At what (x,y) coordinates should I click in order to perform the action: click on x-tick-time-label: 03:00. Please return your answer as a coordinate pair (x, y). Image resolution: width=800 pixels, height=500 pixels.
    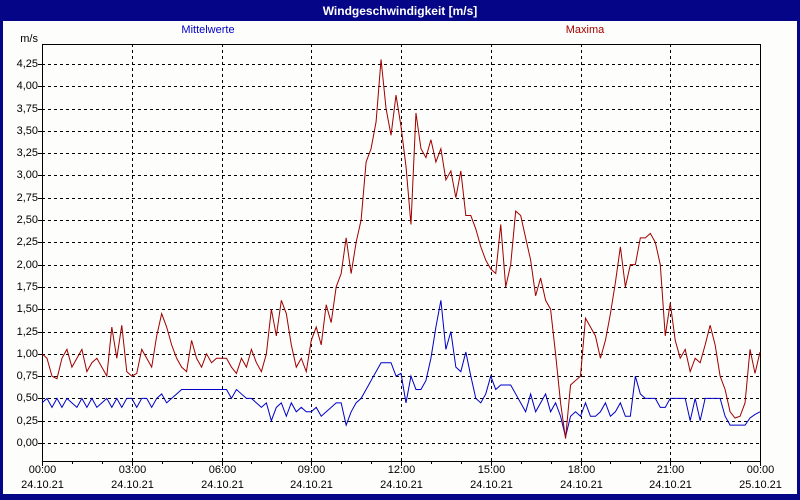
    Looking at the image, I should click on (132, 470).